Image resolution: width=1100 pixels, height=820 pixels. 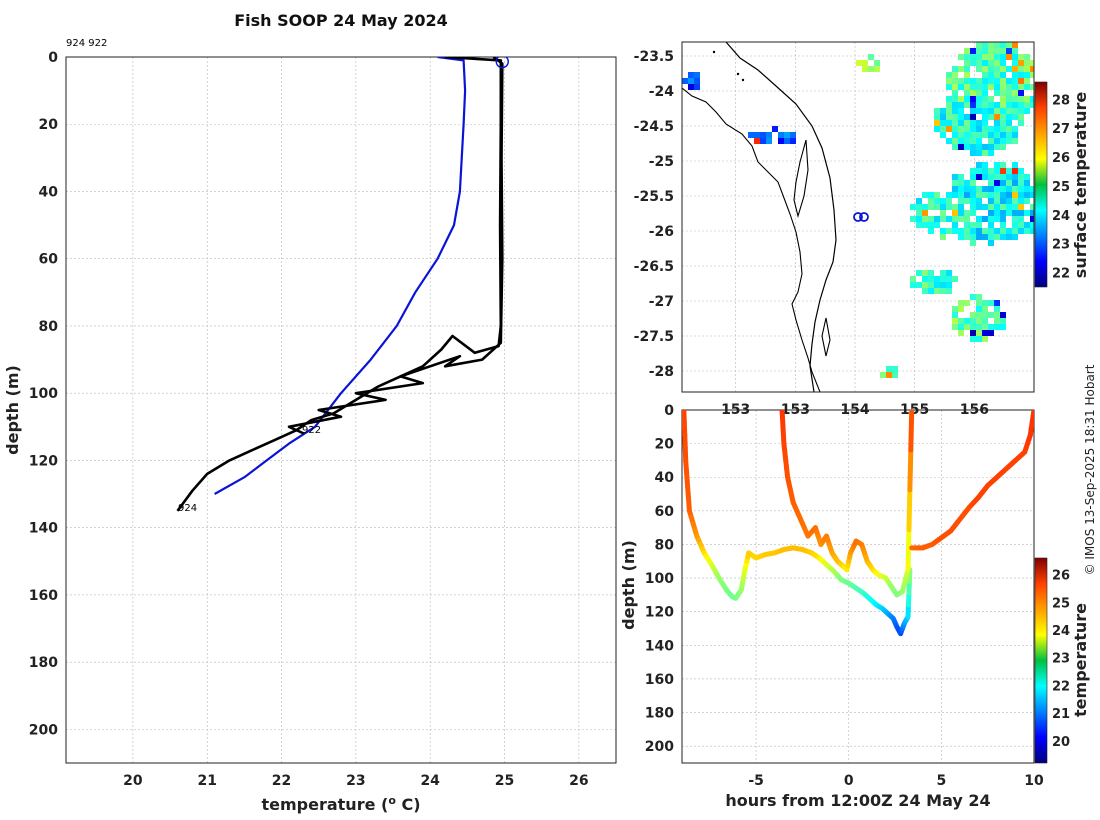 What do you see at coordinates (1061, 742) in the screenshot?
I see `temperature-colorbar-tick: 20` at bounding box center [1061, 742].